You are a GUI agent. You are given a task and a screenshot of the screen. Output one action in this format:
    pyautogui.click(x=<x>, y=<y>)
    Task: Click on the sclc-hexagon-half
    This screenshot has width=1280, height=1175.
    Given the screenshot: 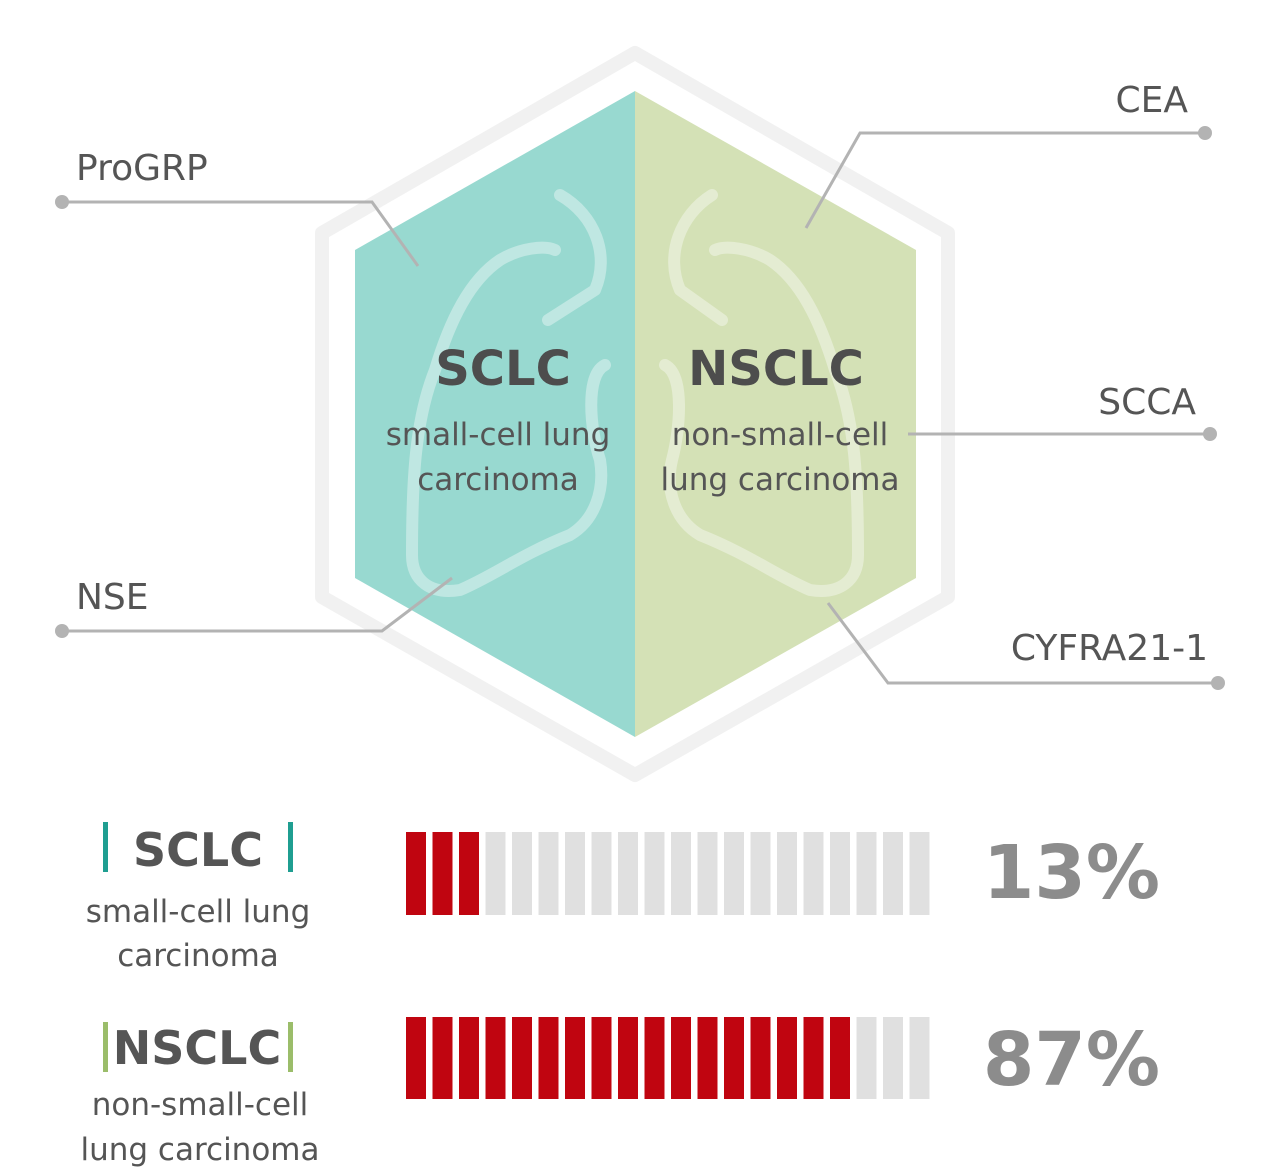 What is the action you would take?
    pyautogui.click(x=495, y=414)
    